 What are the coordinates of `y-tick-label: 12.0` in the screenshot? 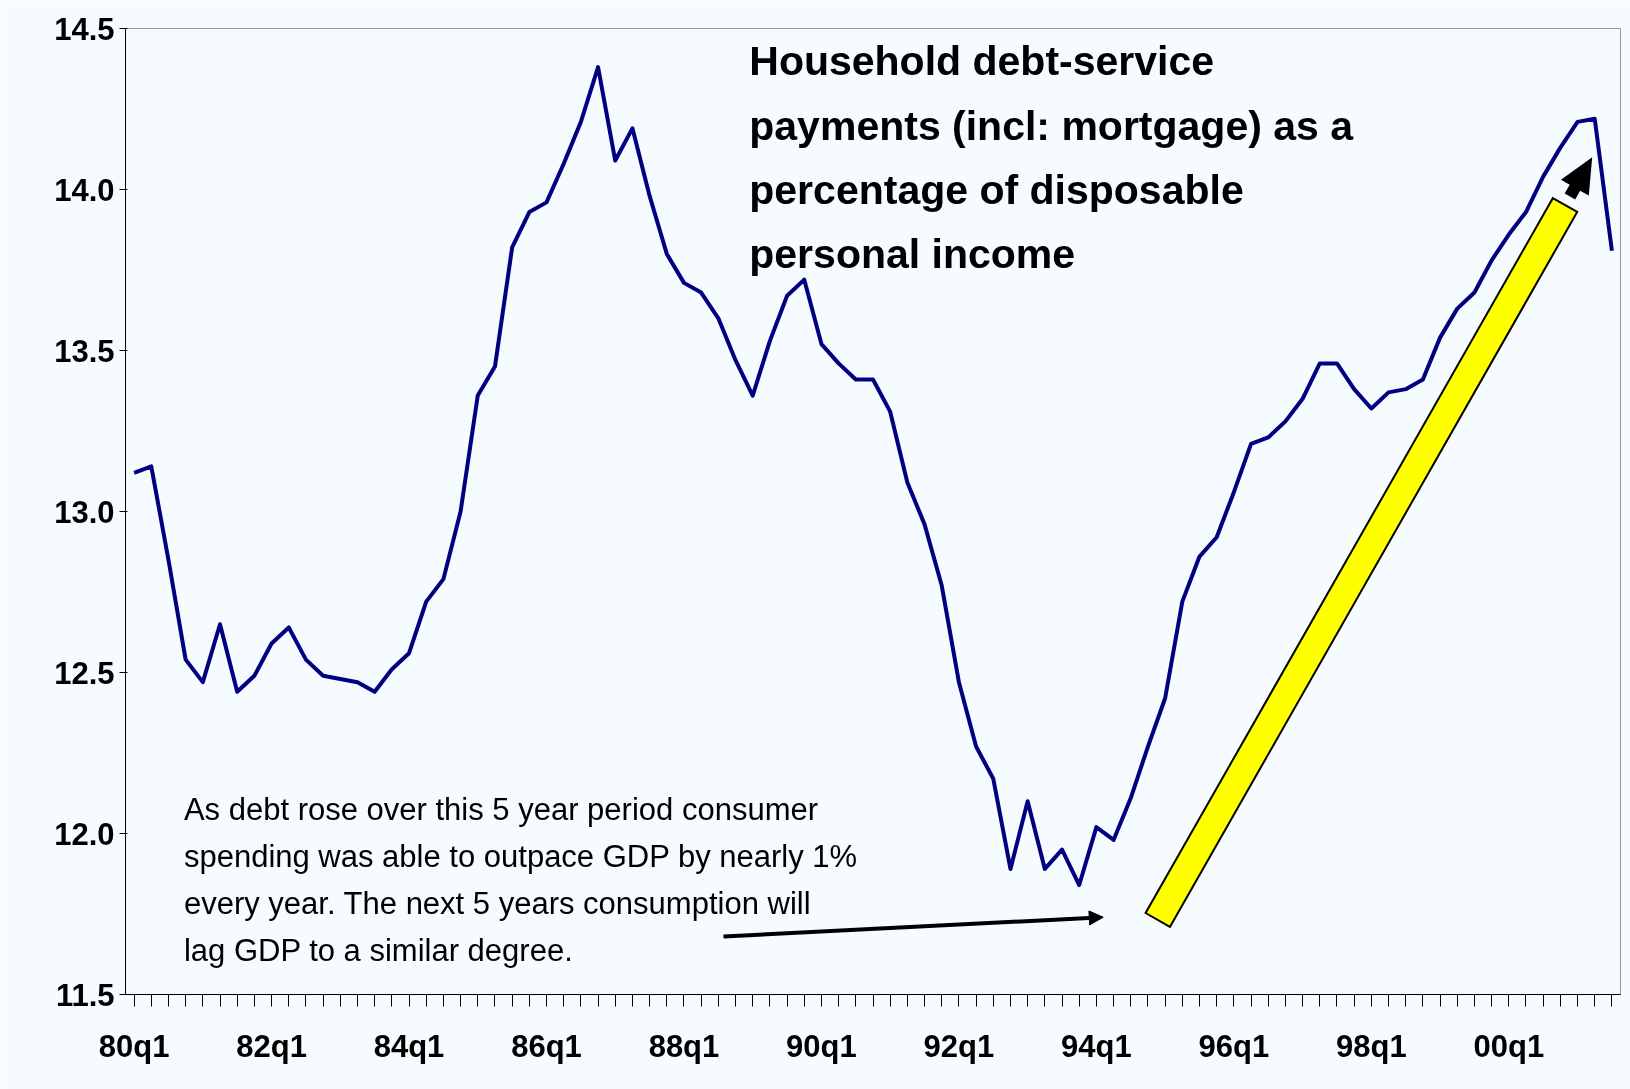 It's located at (84, 834).